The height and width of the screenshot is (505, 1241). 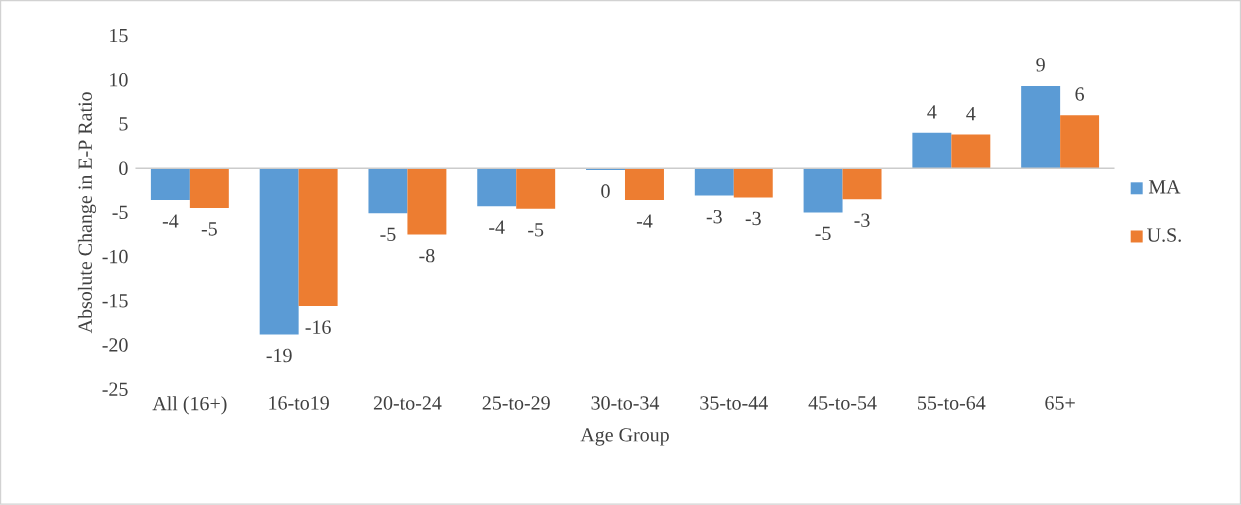 What do you see at coordinates (1060, 403) in the screenshot?
I see `x-tick-label: 65+` at bounding box center [1060, 403].